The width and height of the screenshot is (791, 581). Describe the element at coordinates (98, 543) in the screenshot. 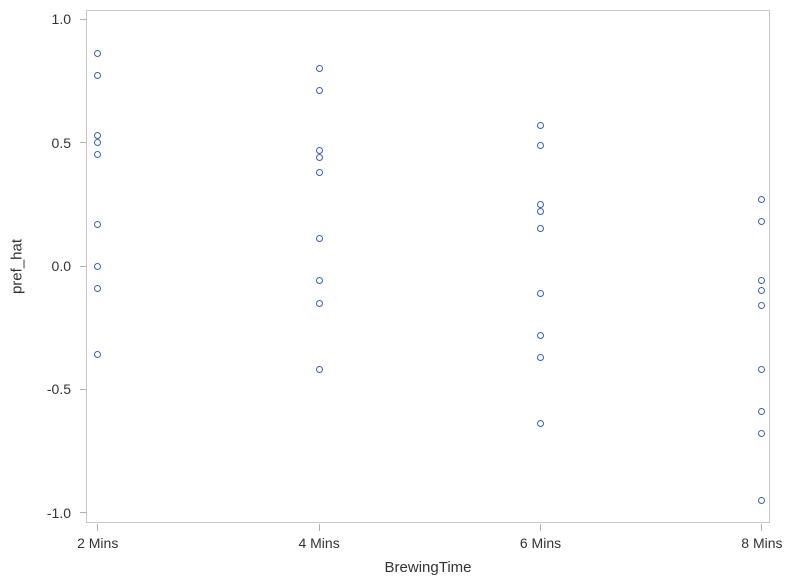

I see `x-tick-label: 2 Mins` at that location.